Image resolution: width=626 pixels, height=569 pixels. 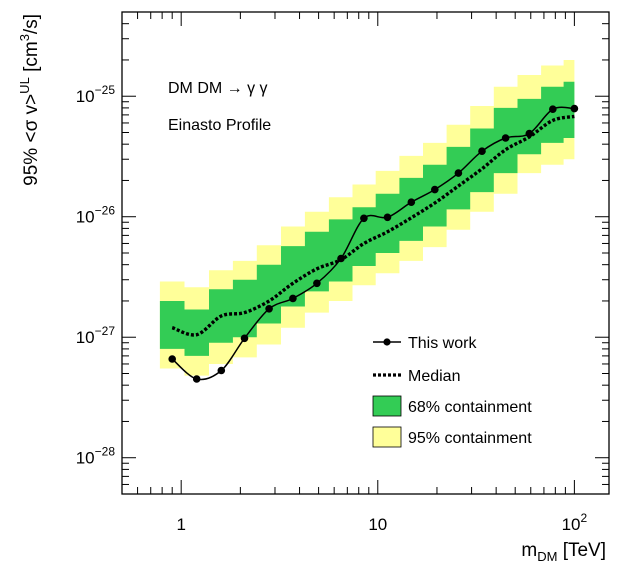 I want to click on annotation-process: DM DM → γ γ, so click(x=218, y=88).